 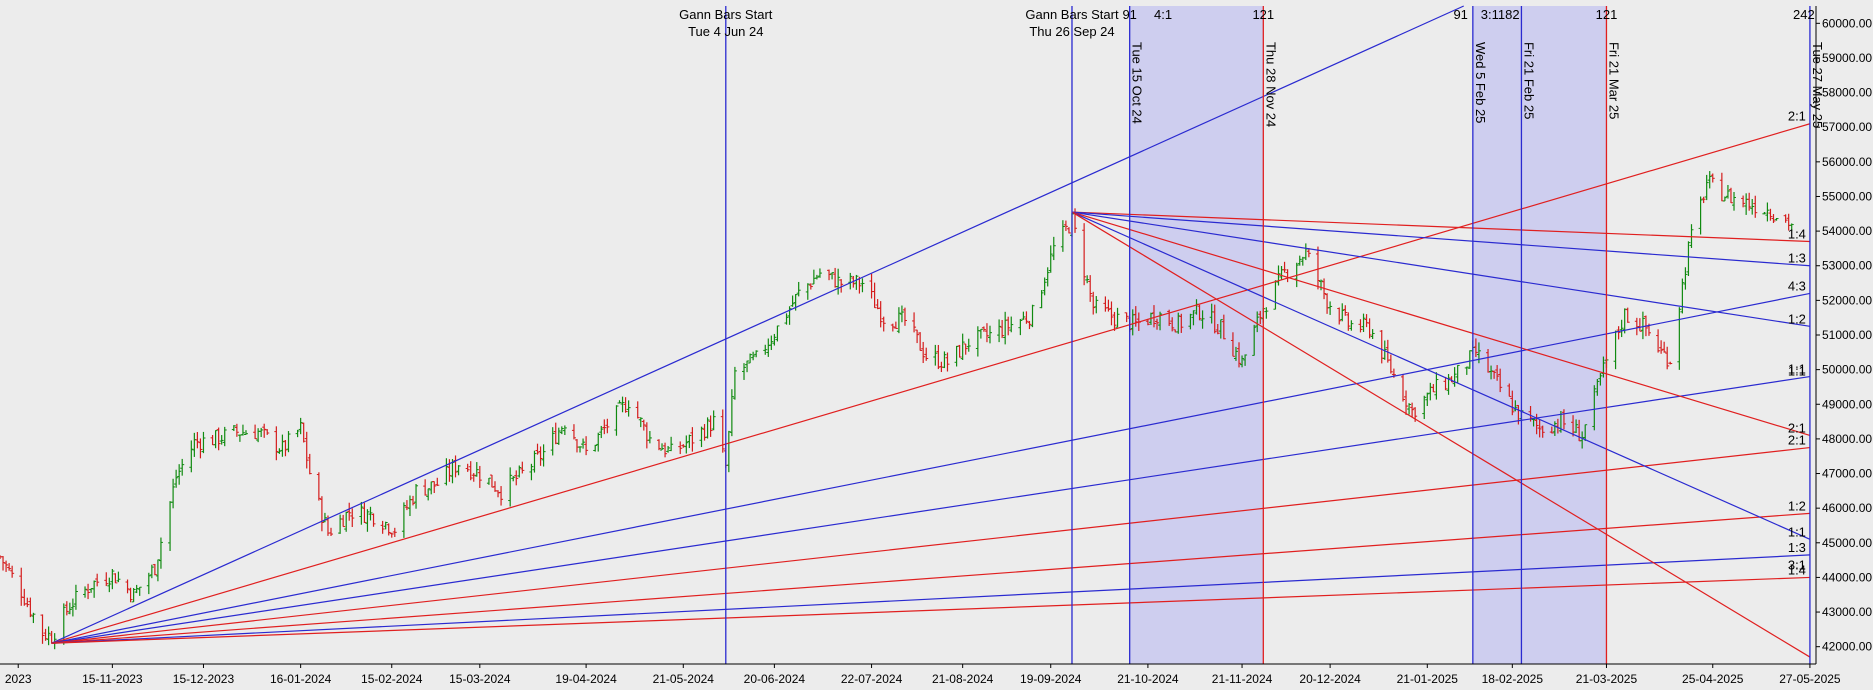 I want to click on x-tick-label: 21-05-2024, so click(x=684, y=679).